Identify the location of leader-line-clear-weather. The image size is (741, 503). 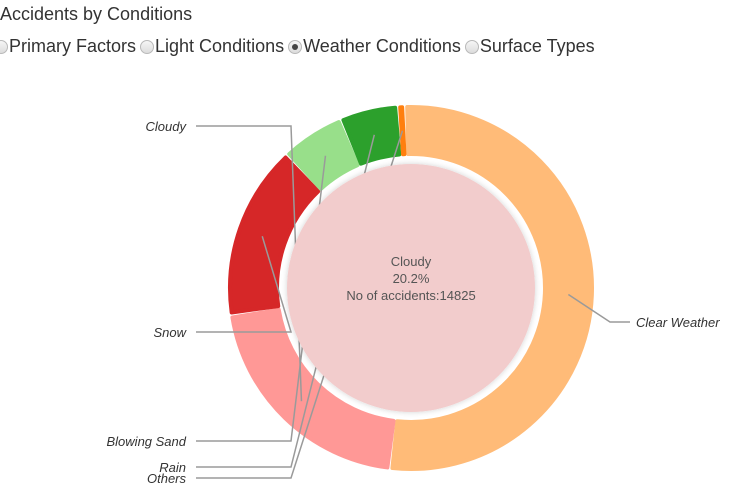
(598, 308).